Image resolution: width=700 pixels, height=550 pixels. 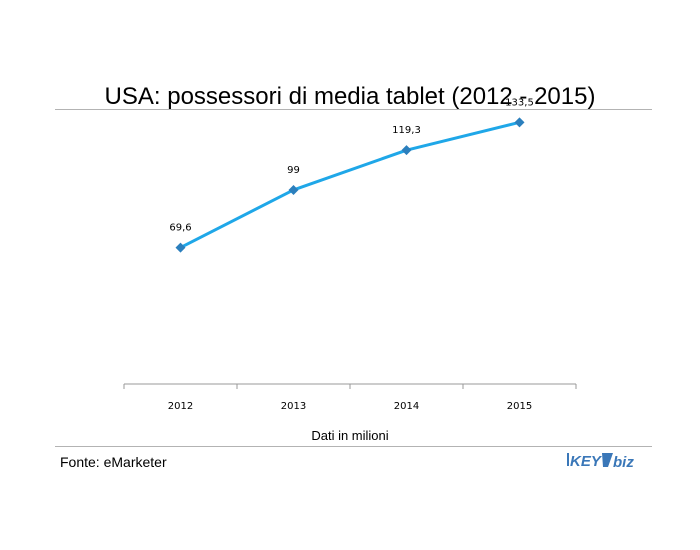 I want to click on svg-text: KEY, so click(x=586, y=461).